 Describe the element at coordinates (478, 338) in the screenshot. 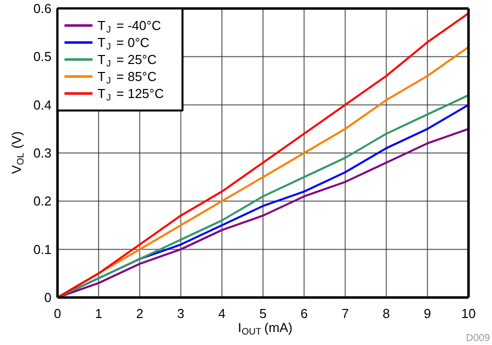

I see `text: D009` at that location.